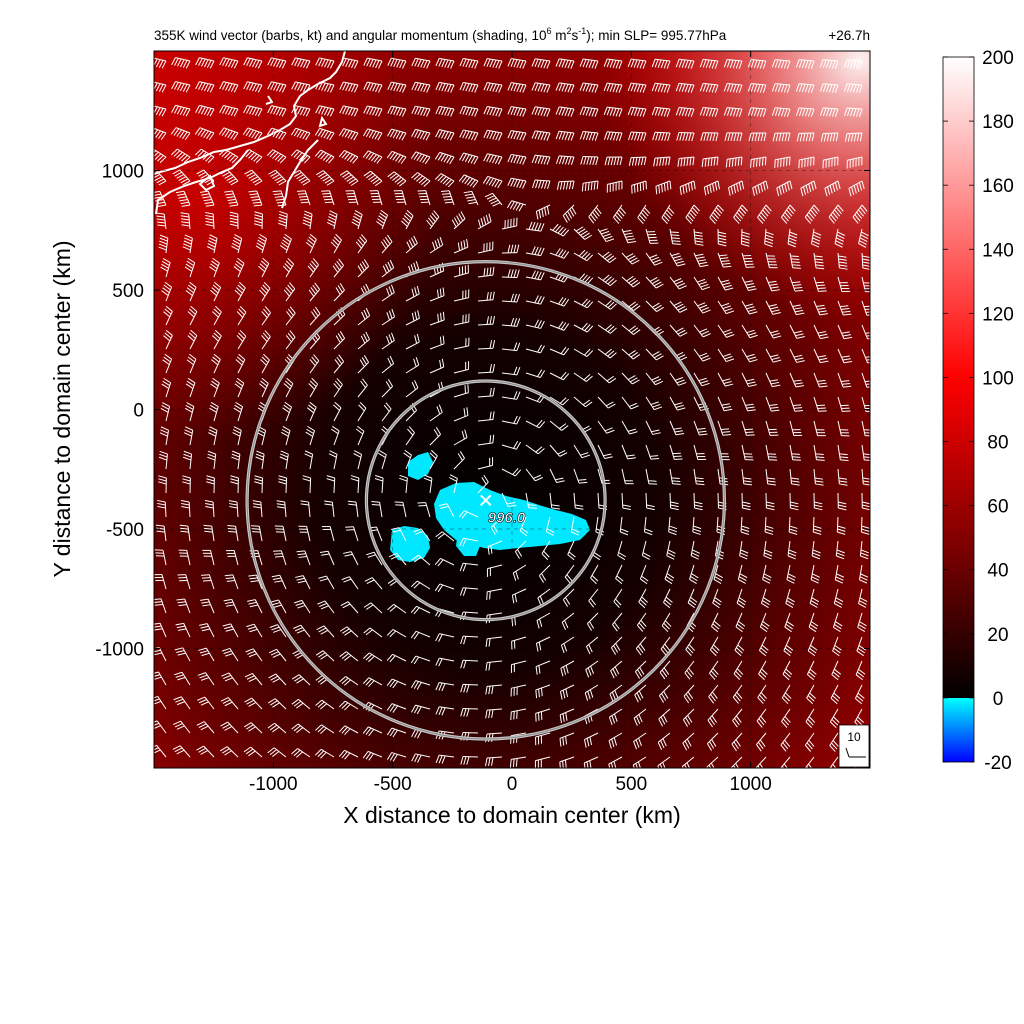 The height and width of the screenshot is (1024, 1024). I want to click on title-sup3: -1, so click(582, 31).